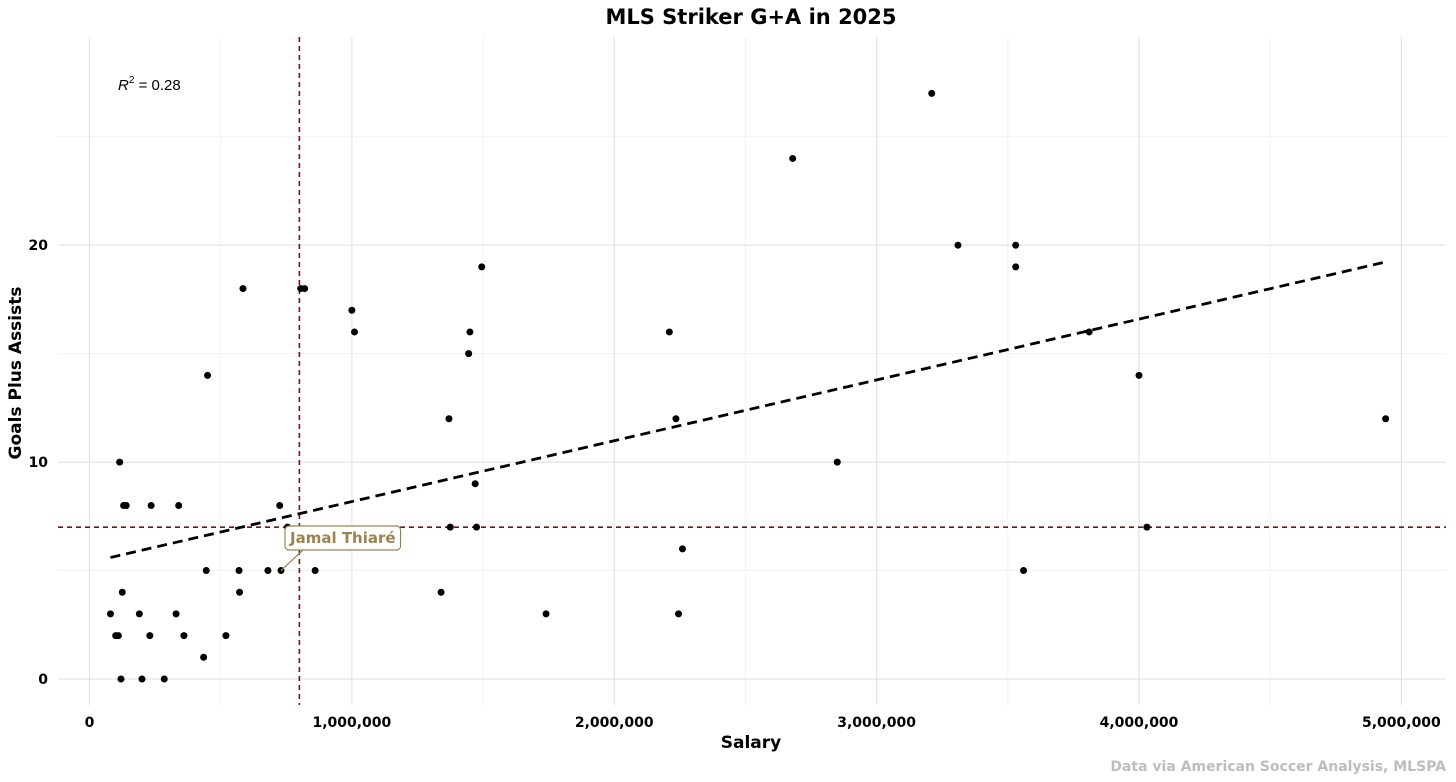  What do you see at coordinates (1401, 723) in the screenshot?
I see `x-tick-label: 5,000,000` at bounding box center [1401, 723].